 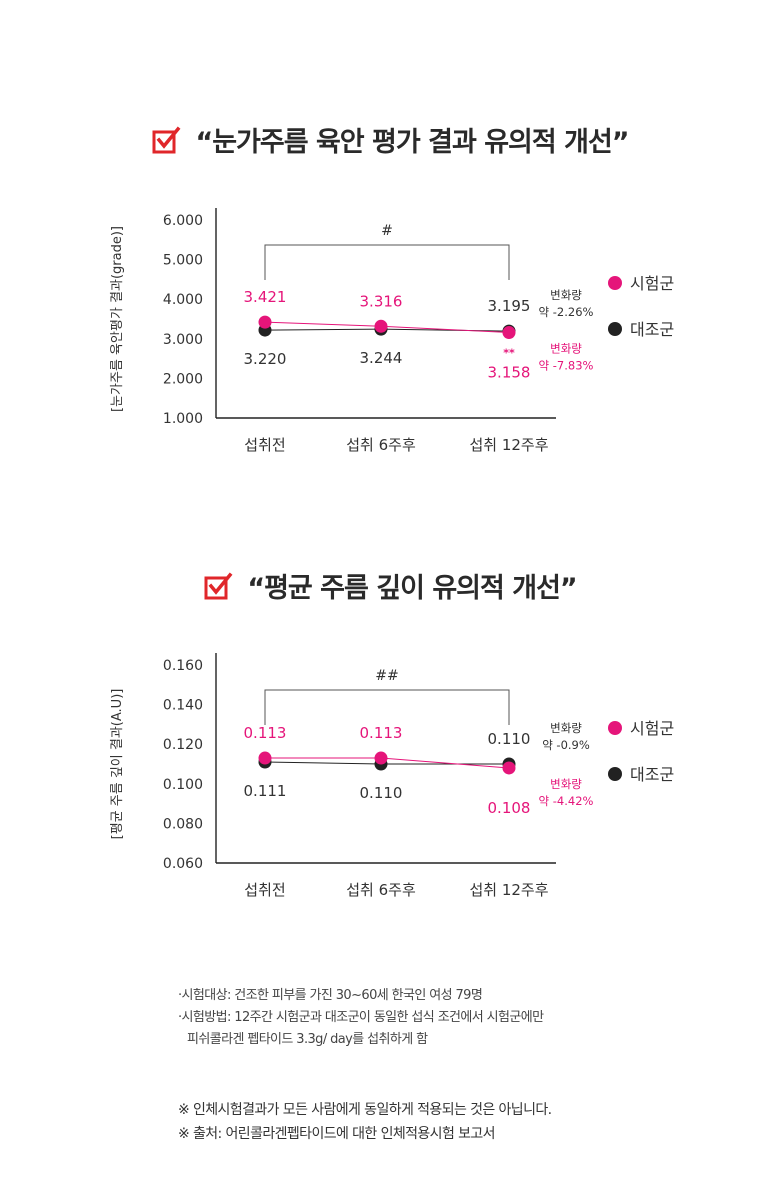 What do you see at coordinates (566, 366) in the screenshot?
I see `test-change-value: 약 -7.83%` at bounding box center [566, 366].